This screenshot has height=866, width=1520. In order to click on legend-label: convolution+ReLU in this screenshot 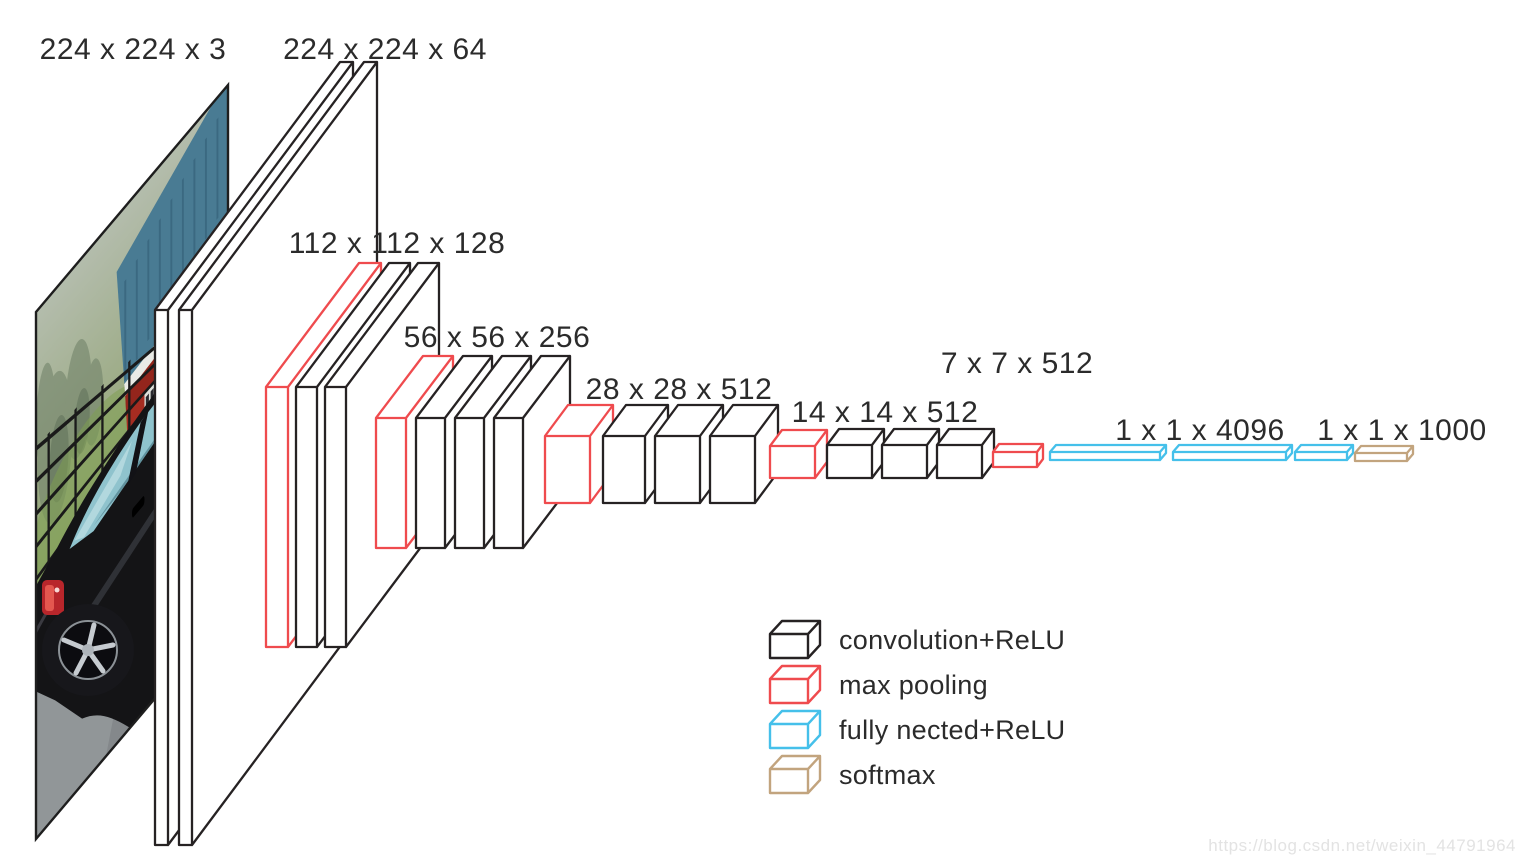, I will do `click(952, 639)`.